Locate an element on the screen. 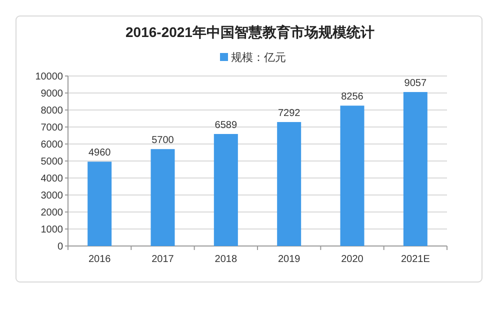 Image resolution: width=500 pixels, height=332 pixels. y-tick-label: 9000 is located at coordinates (52, 94).